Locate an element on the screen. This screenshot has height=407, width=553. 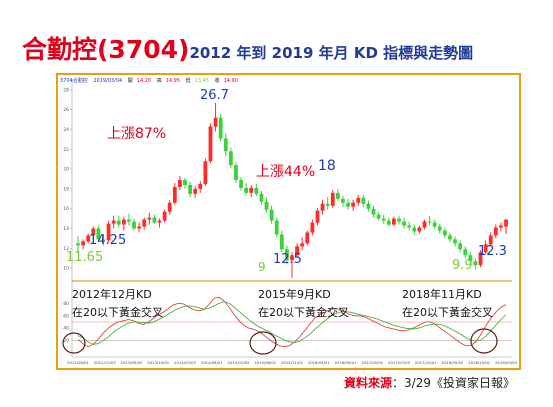
header-low-label: 低 is located at coordinates (188, 81).